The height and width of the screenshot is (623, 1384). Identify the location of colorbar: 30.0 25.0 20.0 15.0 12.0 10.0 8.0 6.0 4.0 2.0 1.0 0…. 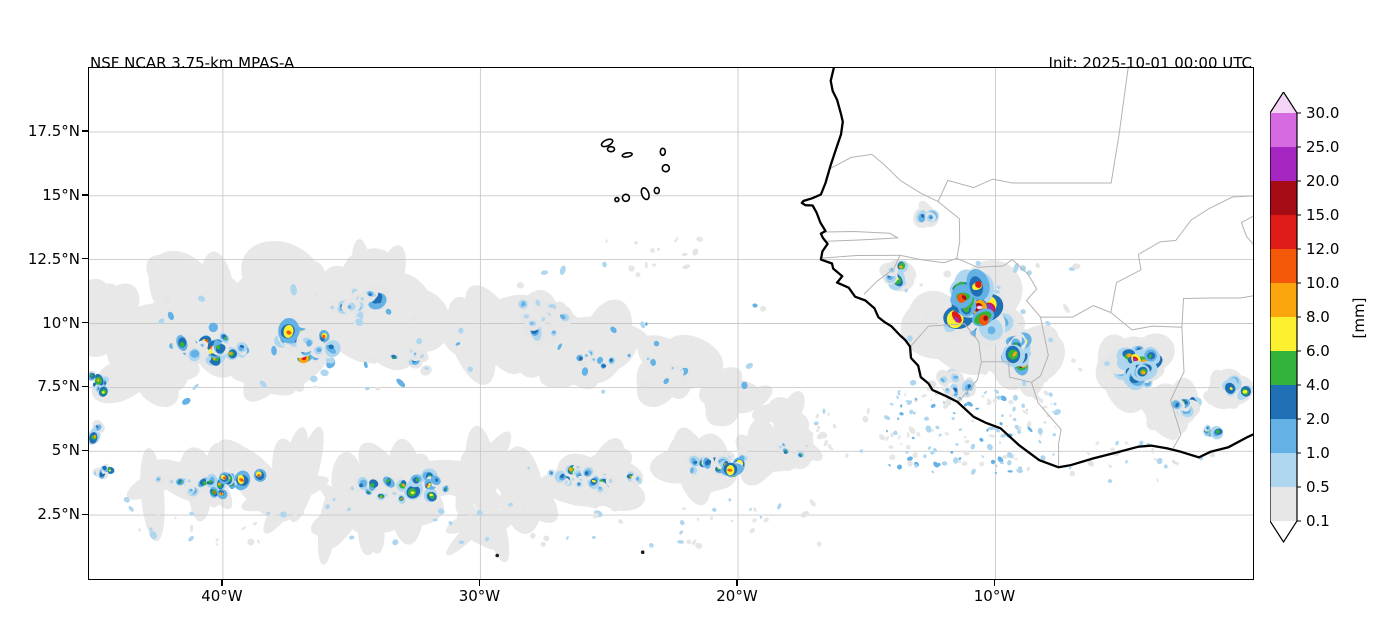
(1309, 319).